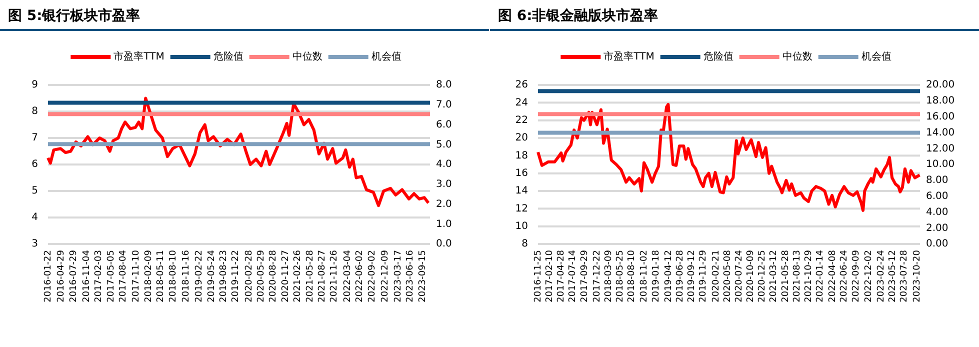 Image resolution: width=979 pixels, height=347 pixels. What do you see at coordinates (73, 276) in the screenshot?
I see `x-tick-label: 2016-07-29` at bounding box center [73, 276].